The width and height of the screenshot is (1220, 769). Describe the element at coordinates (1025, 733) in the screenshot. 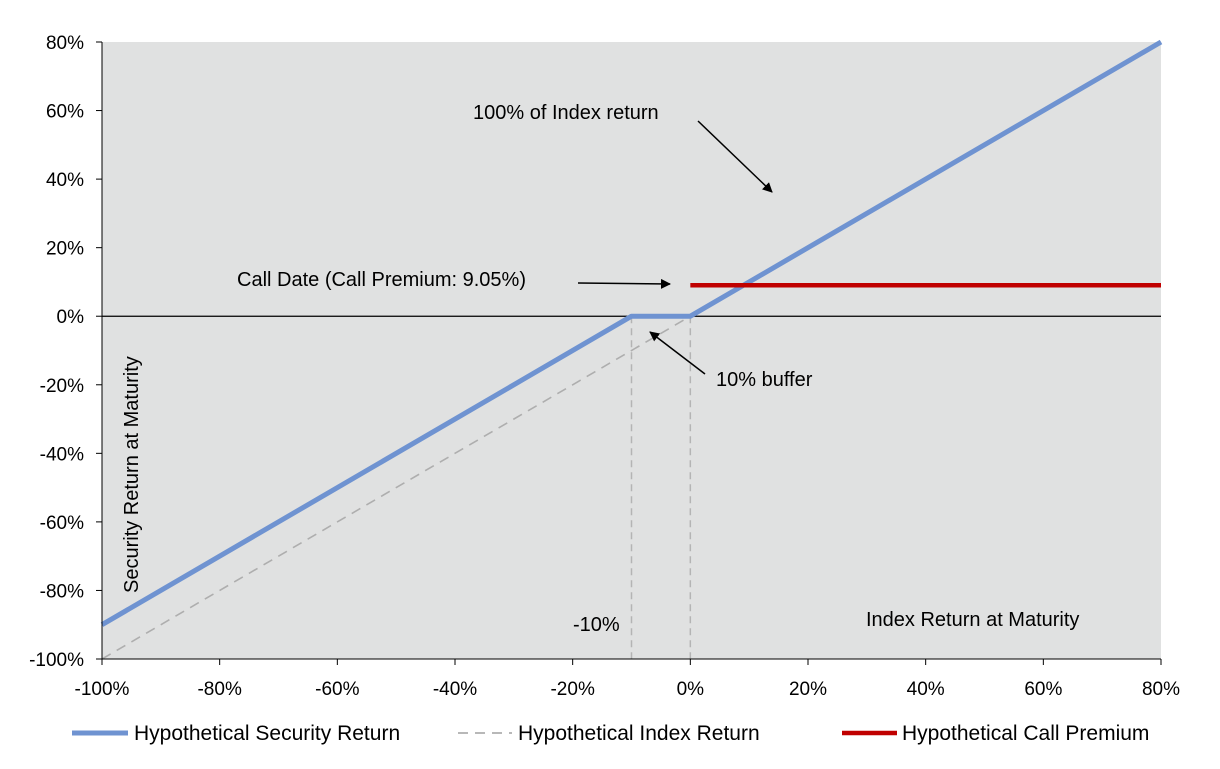

I see `legend-label-call-premium: Hypothetical Call Premium` at that location.